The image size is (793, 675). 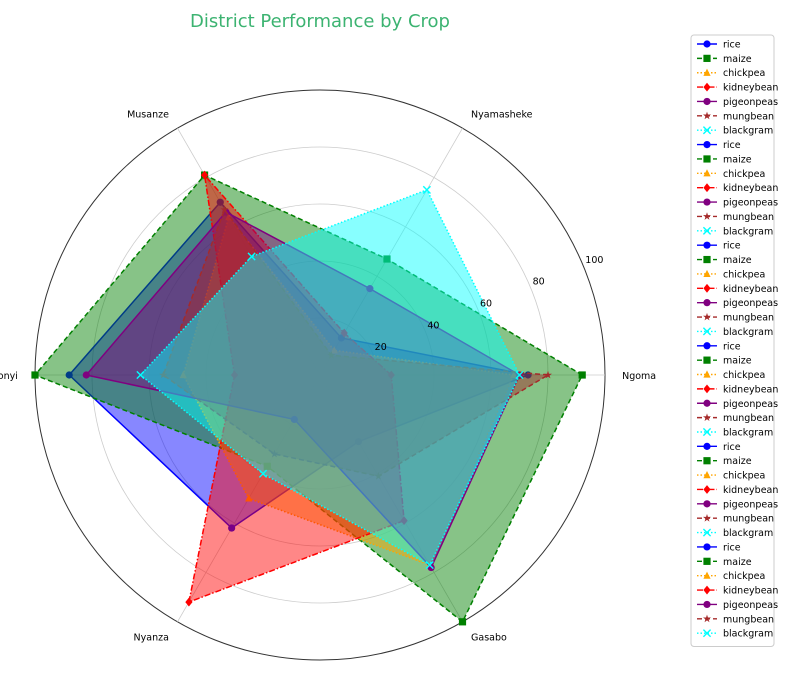 What do you see at coordinates (263, 473) in the screenshot?
I see `point-blackgram-Nyanza` at bounding box center [263, 473].